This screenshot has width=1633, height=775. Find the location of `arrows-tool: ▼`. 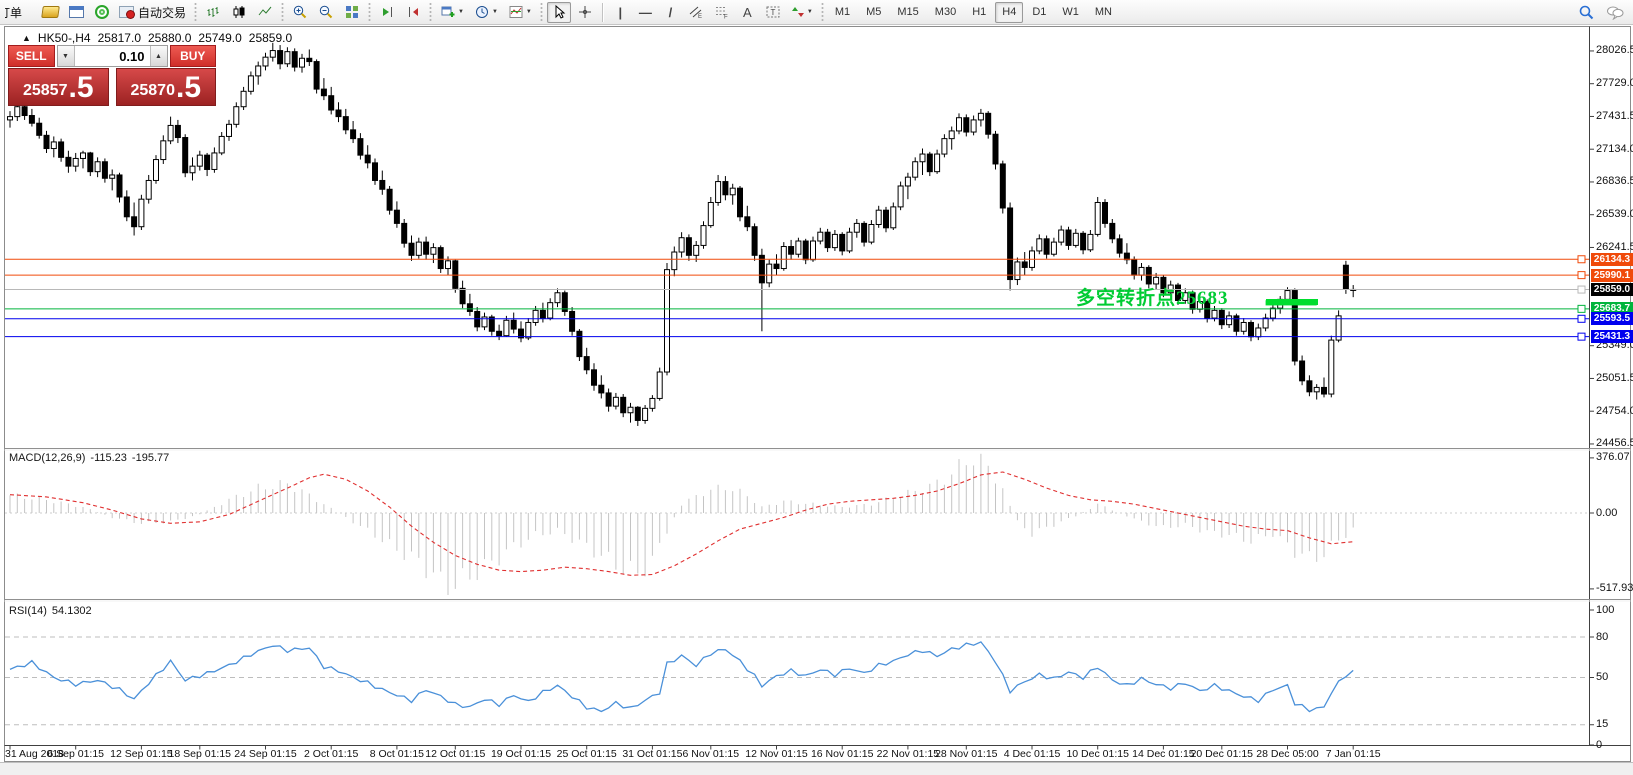

arrows-tool: ▼ is located at coordinates (802, 12).